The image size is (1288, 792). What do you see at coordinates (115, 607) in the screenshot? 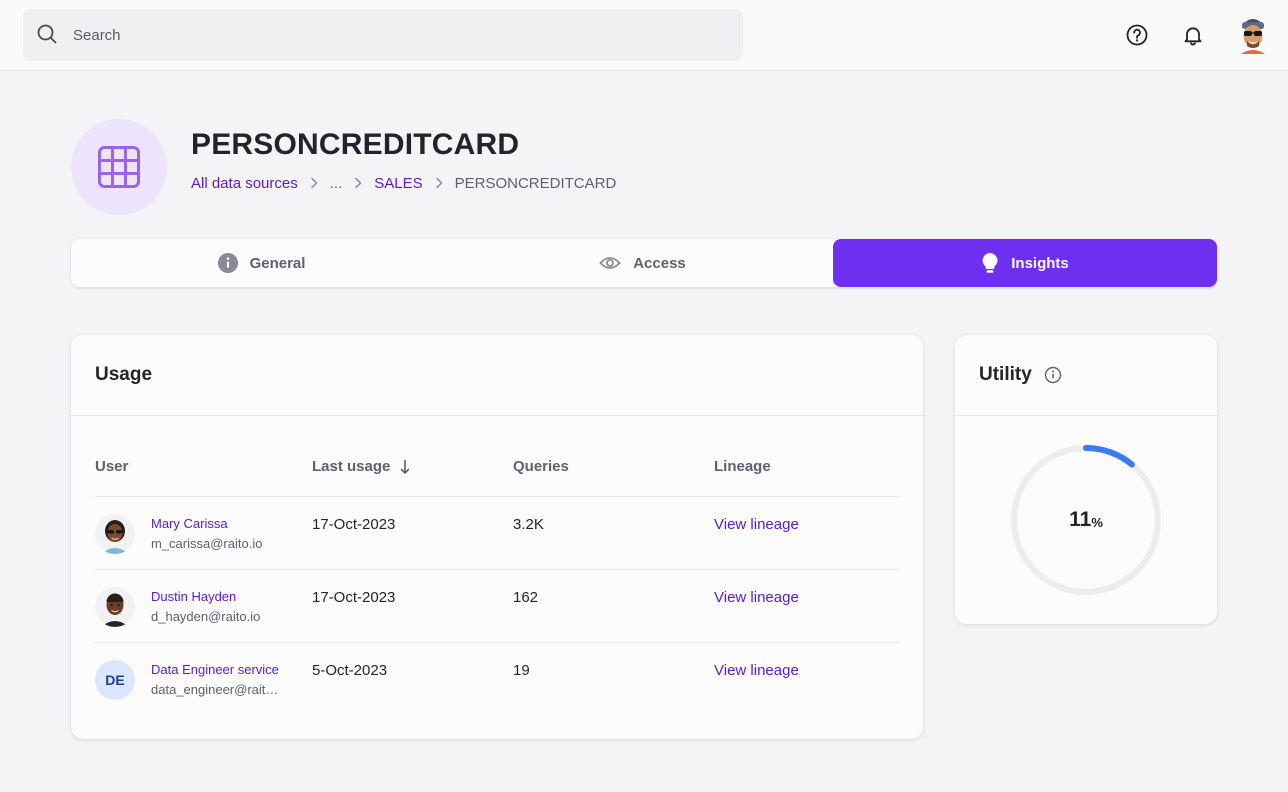
I see `dustin-avatar` at bounding box center [115, 607].